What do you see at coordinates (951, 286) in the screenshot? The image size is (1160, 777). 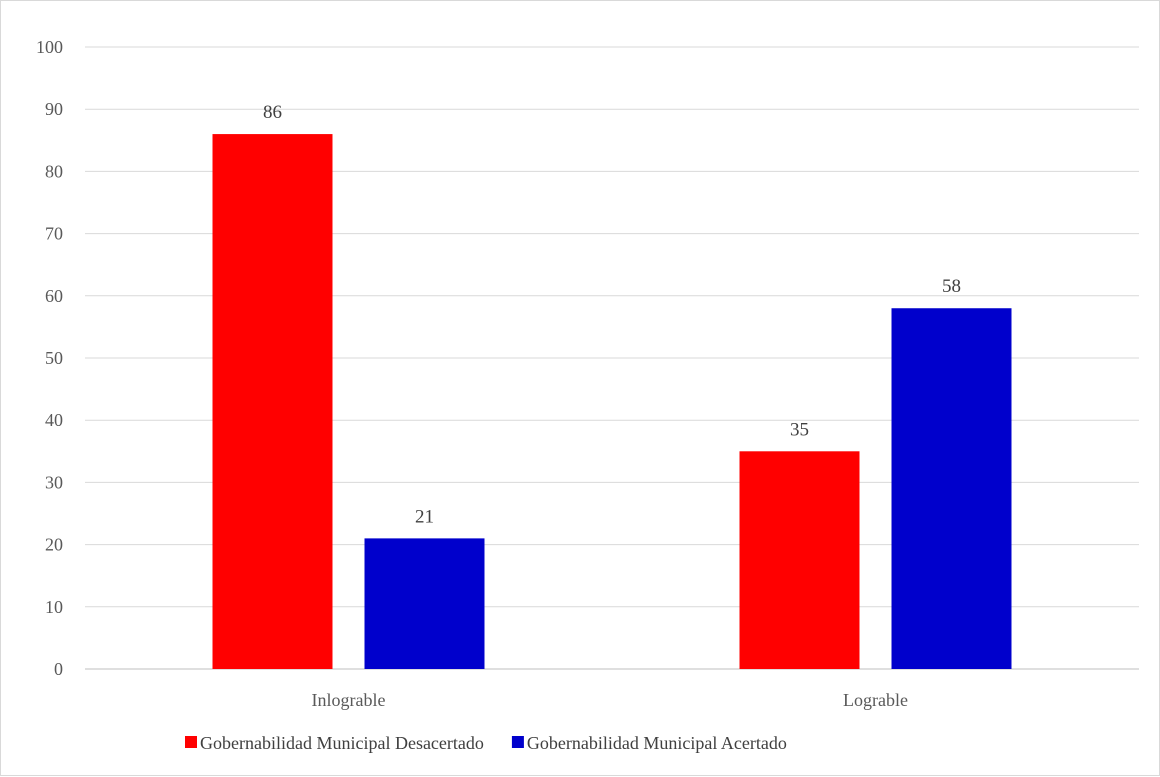 I see `data-label: 58` at bounding box center [951, 286].